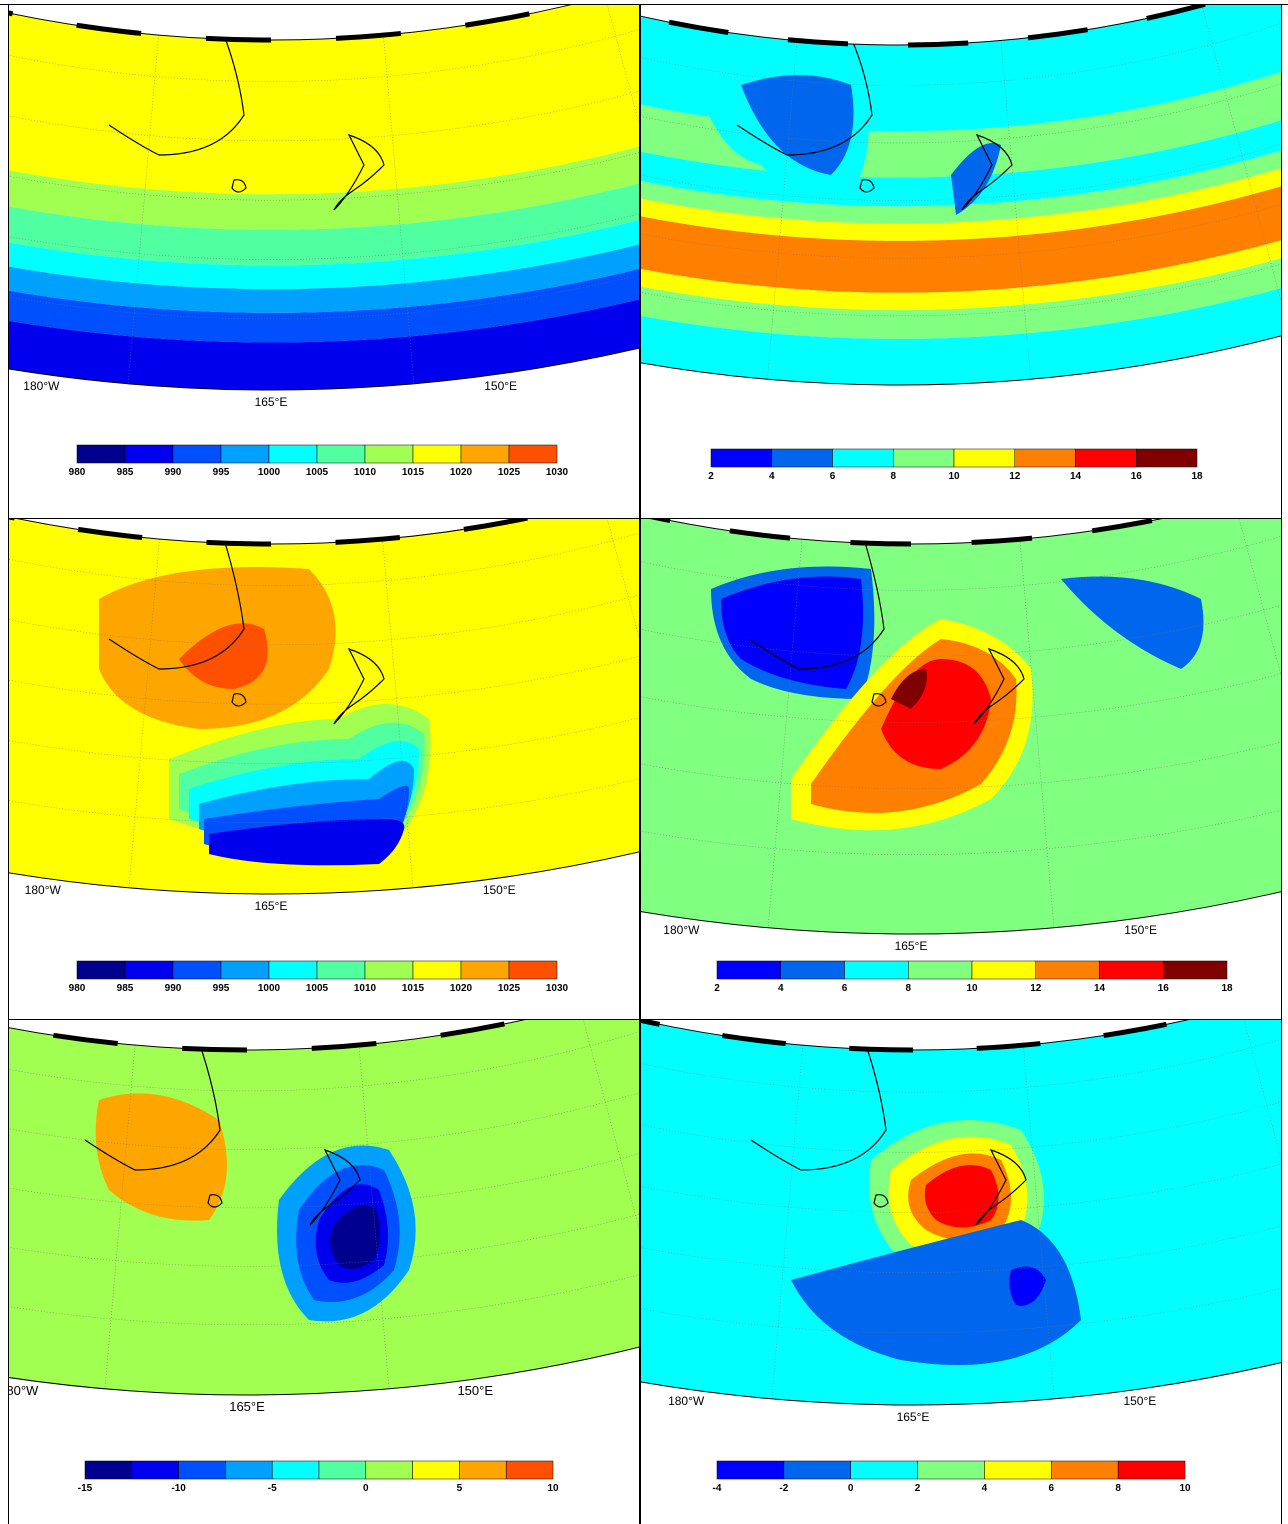  I want to click on lon-label-180-w: 180°W, so click(24, 1390).